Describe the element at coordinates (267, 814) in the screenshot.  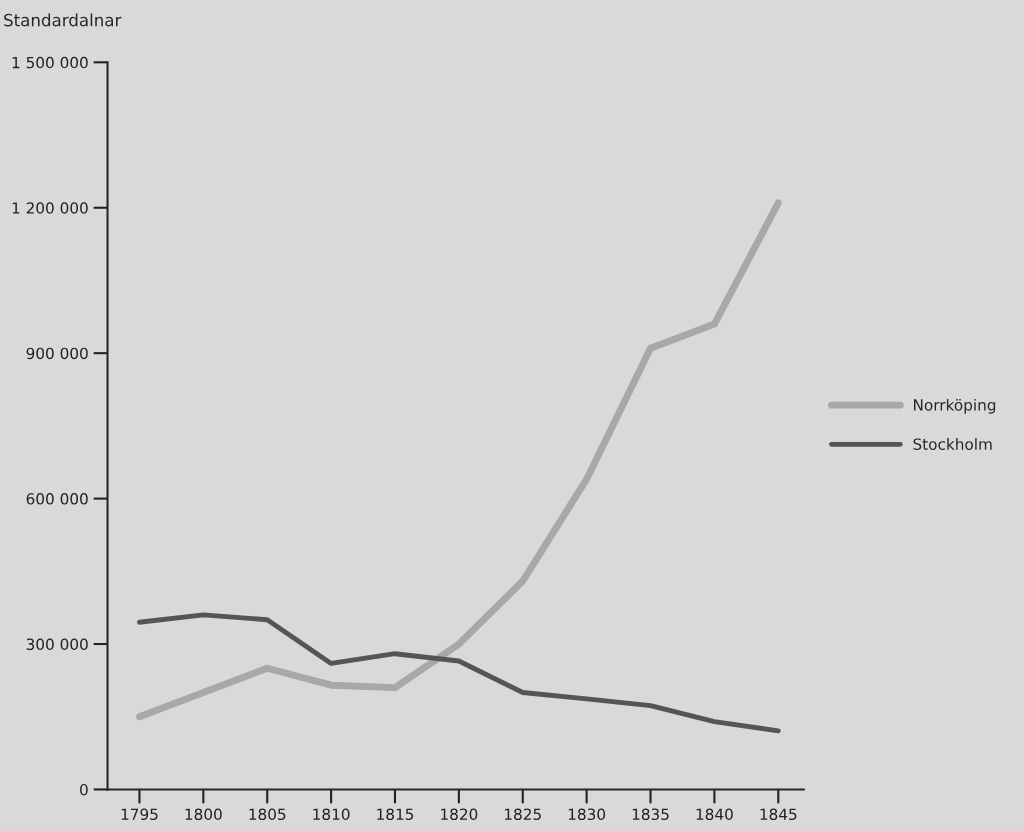
I see `x-tick-label: 1805` at that location.